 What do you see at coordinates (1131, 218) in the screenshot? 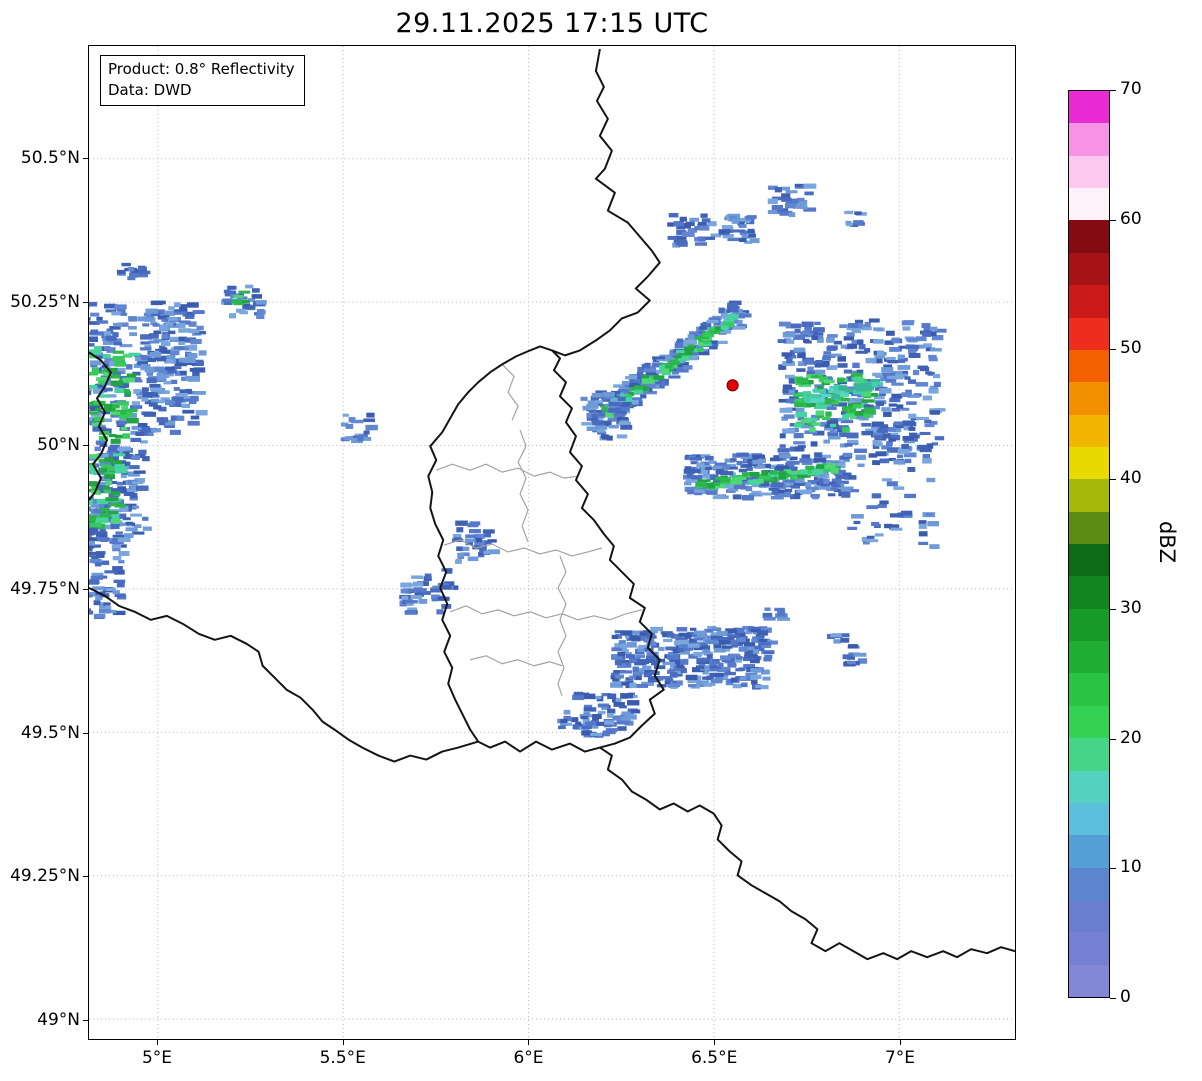
I see `colorbar-tick-label: 60` at bounding box center [1131, 218].